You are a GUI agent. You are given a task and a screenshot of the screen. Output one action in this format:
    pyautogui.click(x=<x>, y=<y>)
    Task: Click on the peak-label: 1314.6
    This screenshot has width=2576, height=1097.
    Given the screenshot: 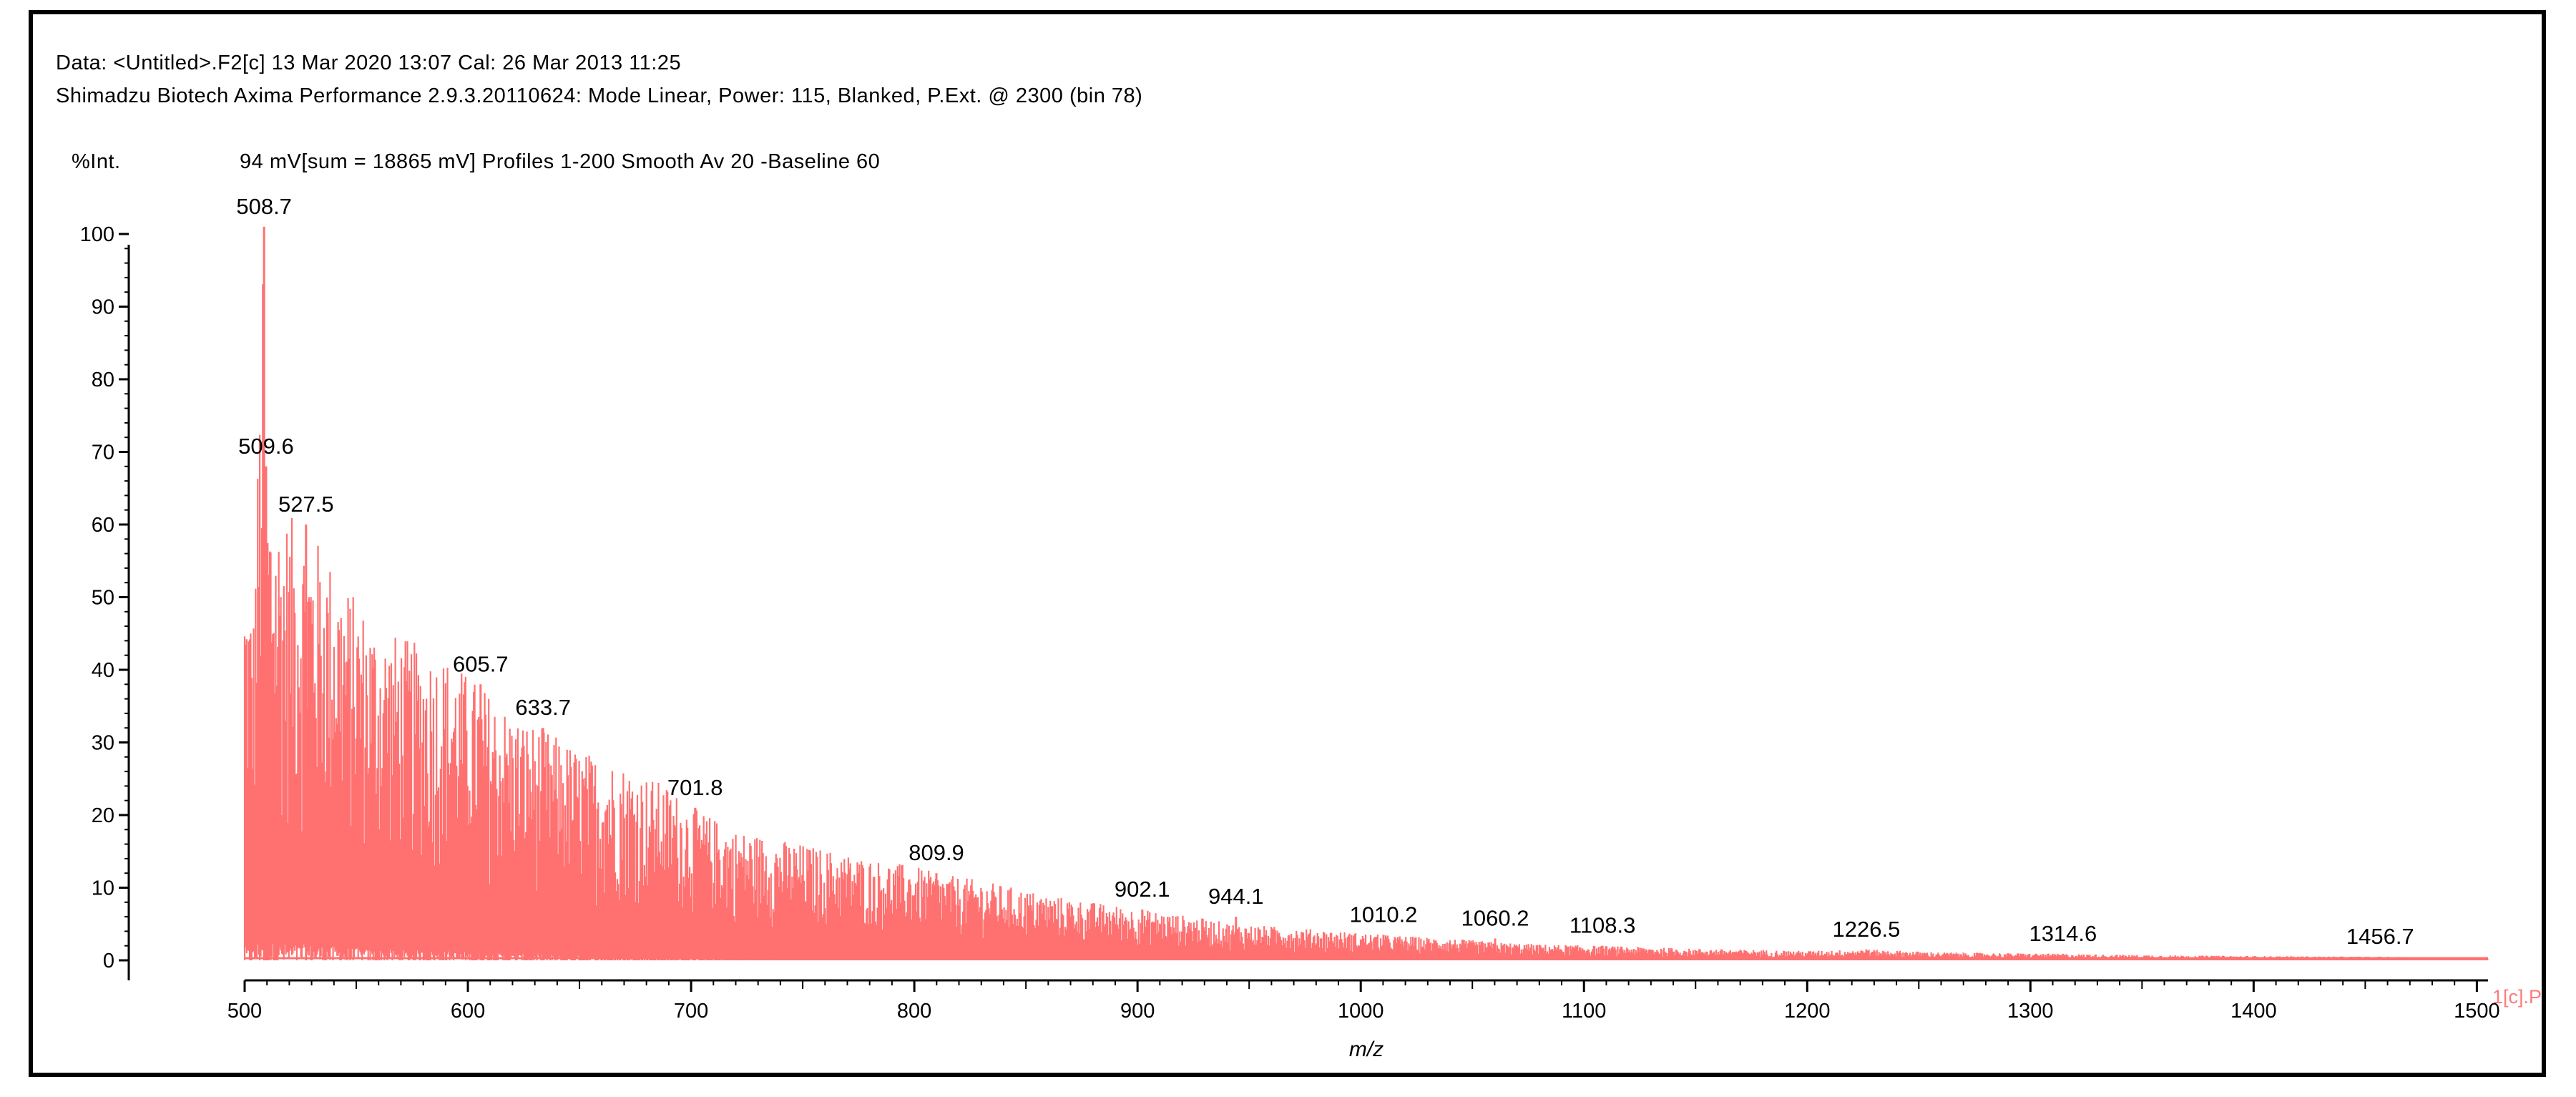 What is the action you would take?
    pyautogui.click(x=2063, y=933)
    